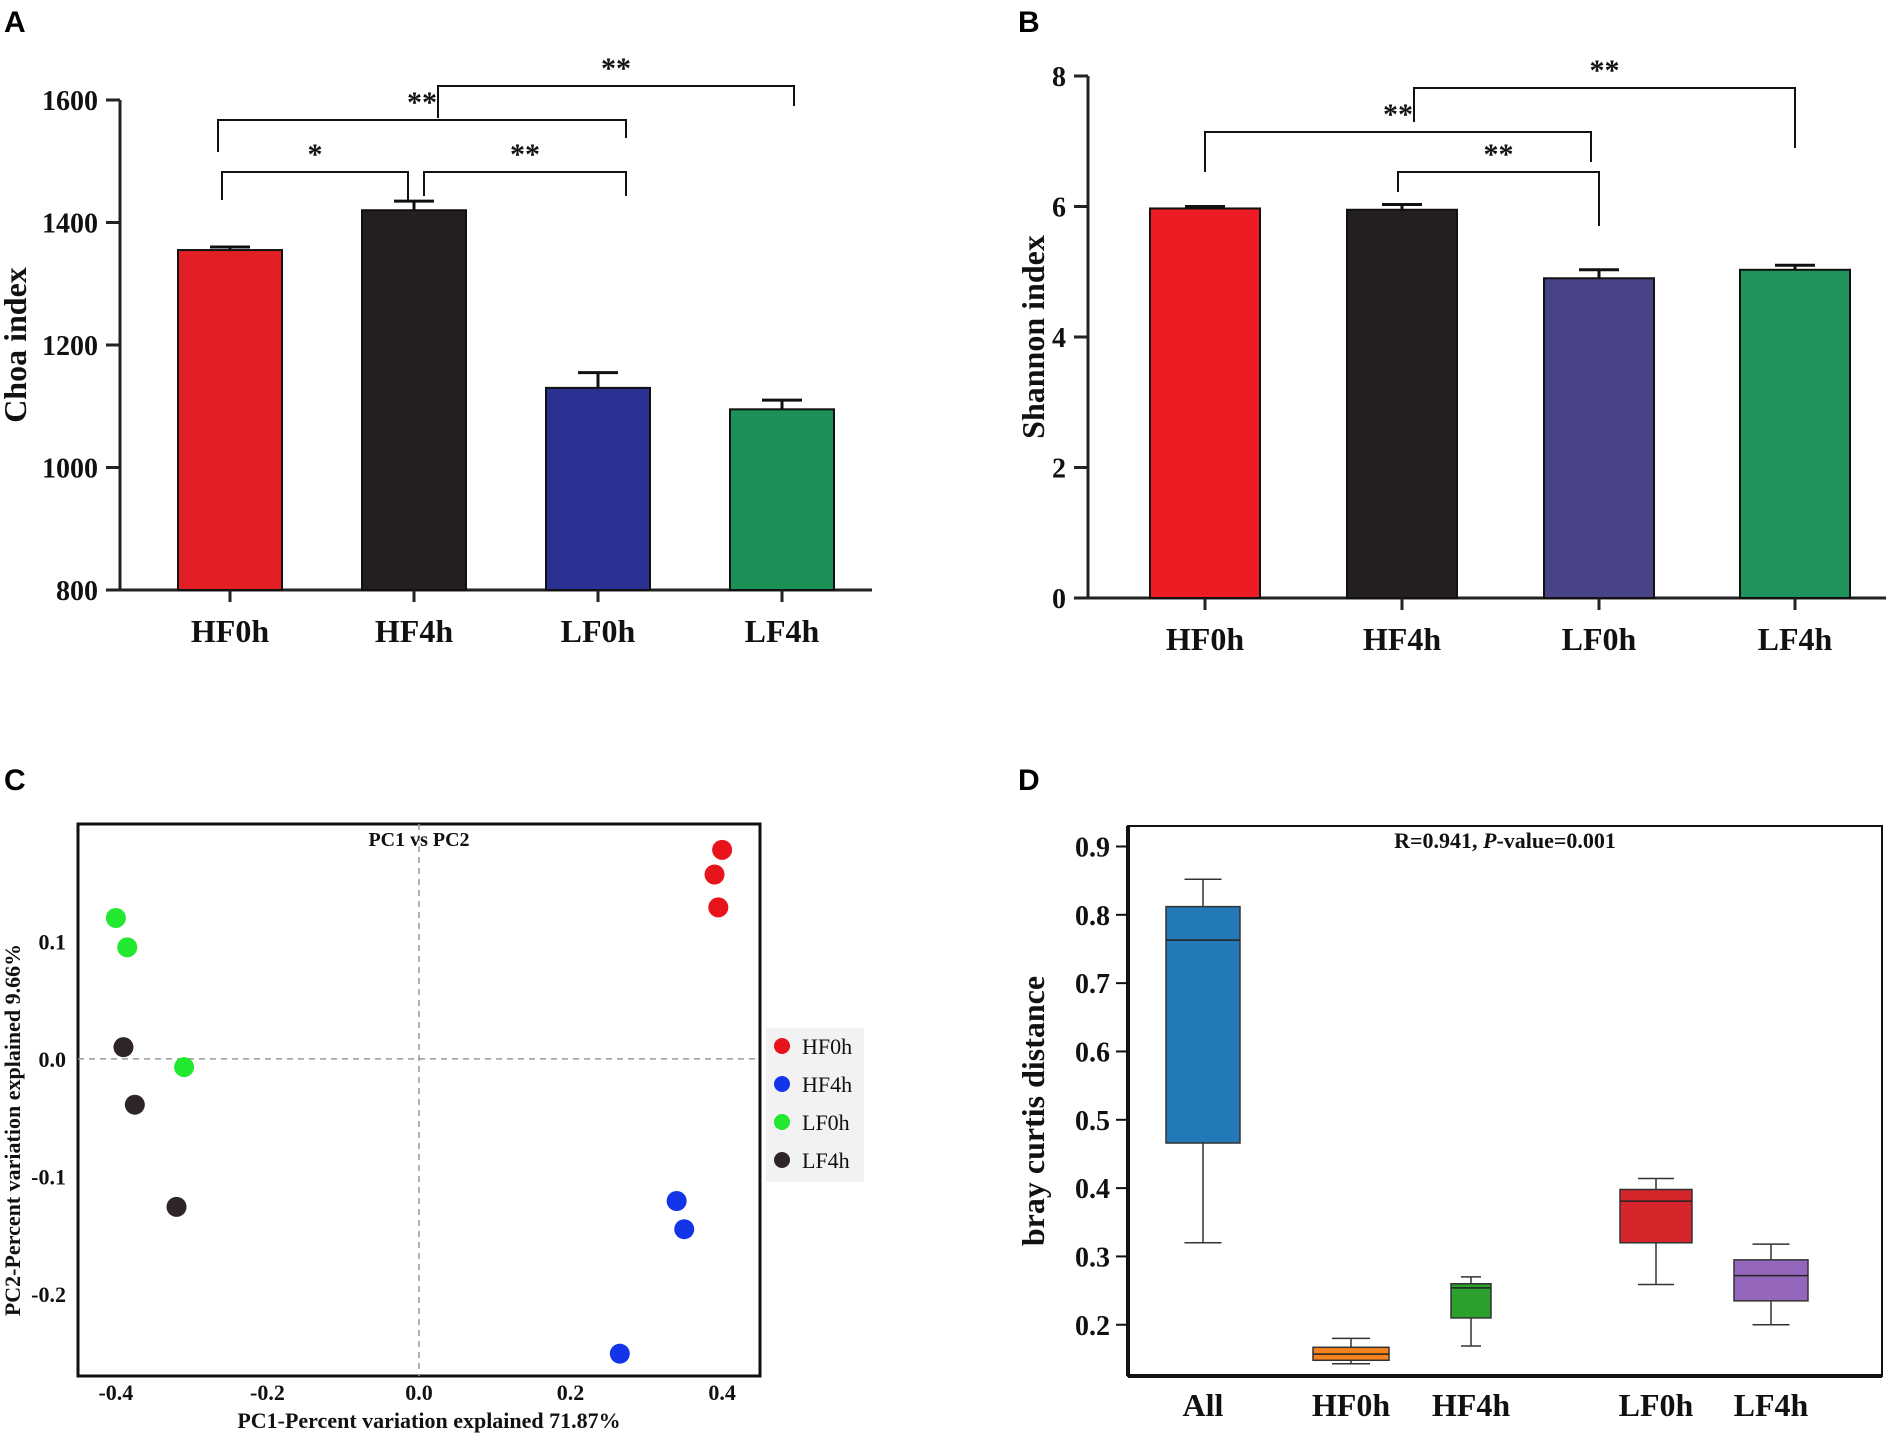 This screenshot has height=1436, width=1896. Describe the element at coordinates (1092, 847) in the screenshot. I see `y-tick-label: 0.9` at that location.